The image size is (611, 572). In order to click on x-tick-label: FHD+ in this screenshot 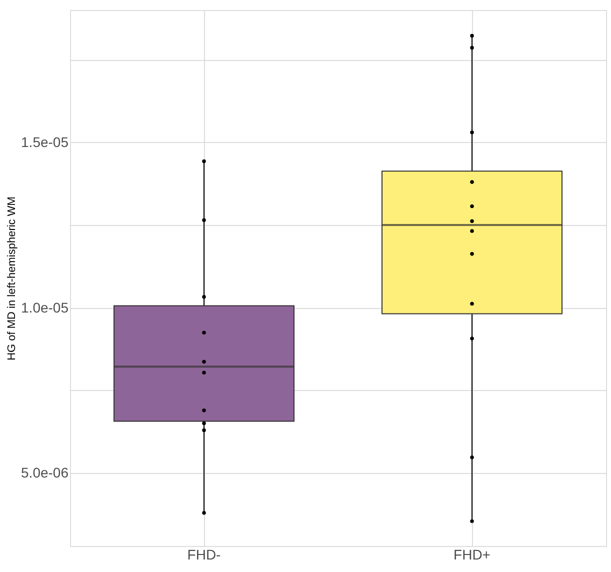, I will do `click(472, 554)`.